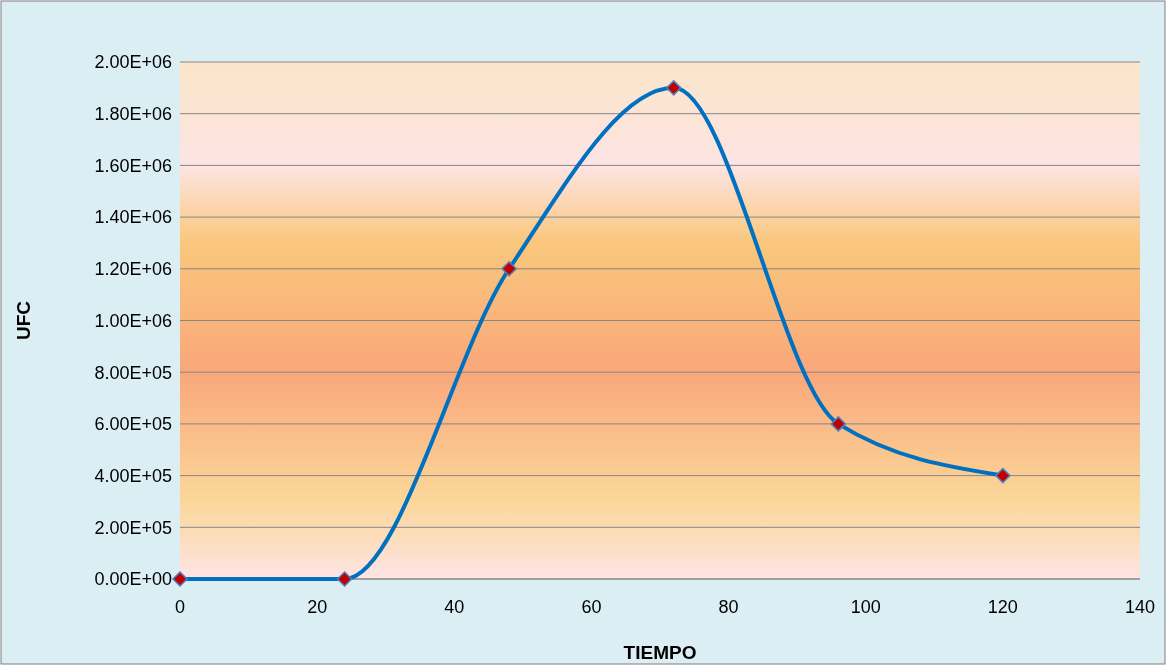 Image resolution: width=1166 pixels, height=665 pixels. I want to click on y-tick-label: 1.20E+06, so click(133, 269).